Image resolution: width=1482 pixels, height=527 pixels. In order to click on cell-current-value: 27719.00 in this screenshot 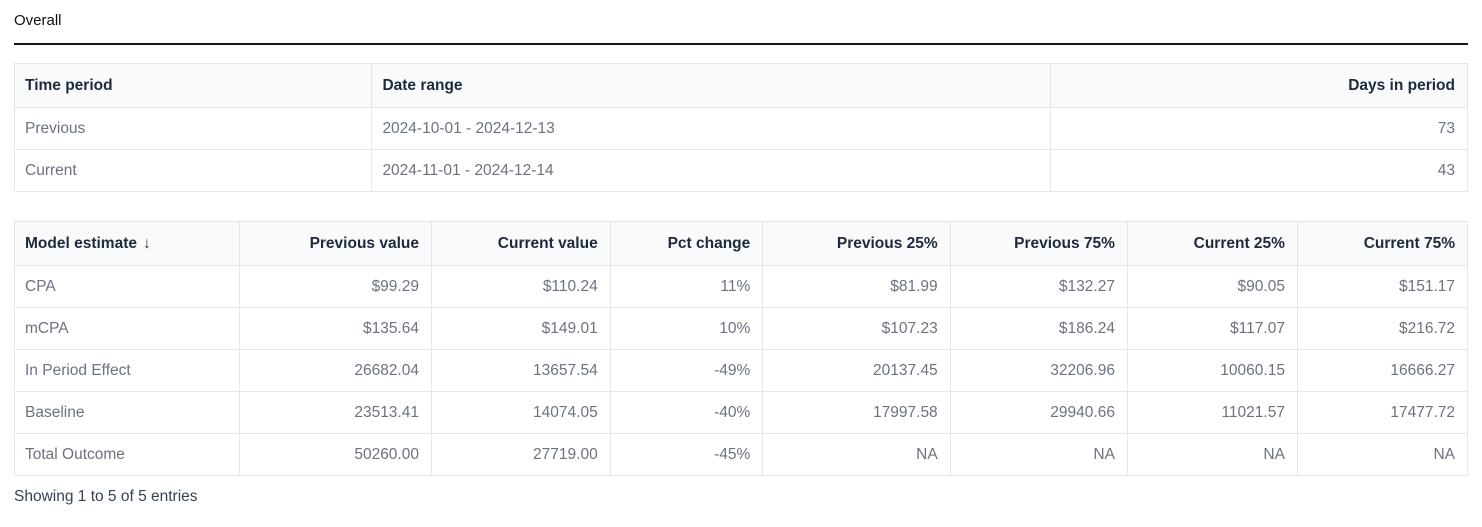, I will do `click(520, 454)`.